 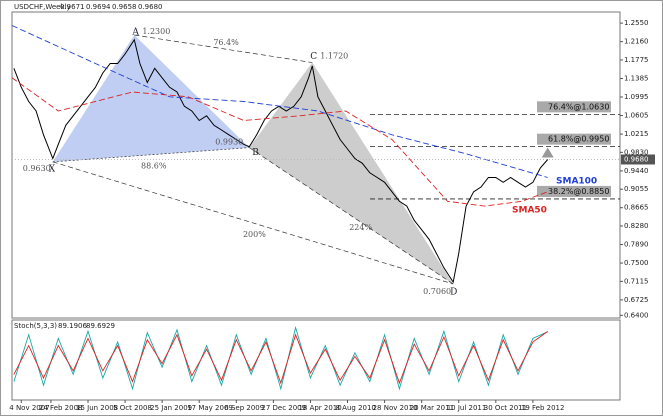 I want to click on y-tick-label: 0.6400, so click(x=636, y=315).